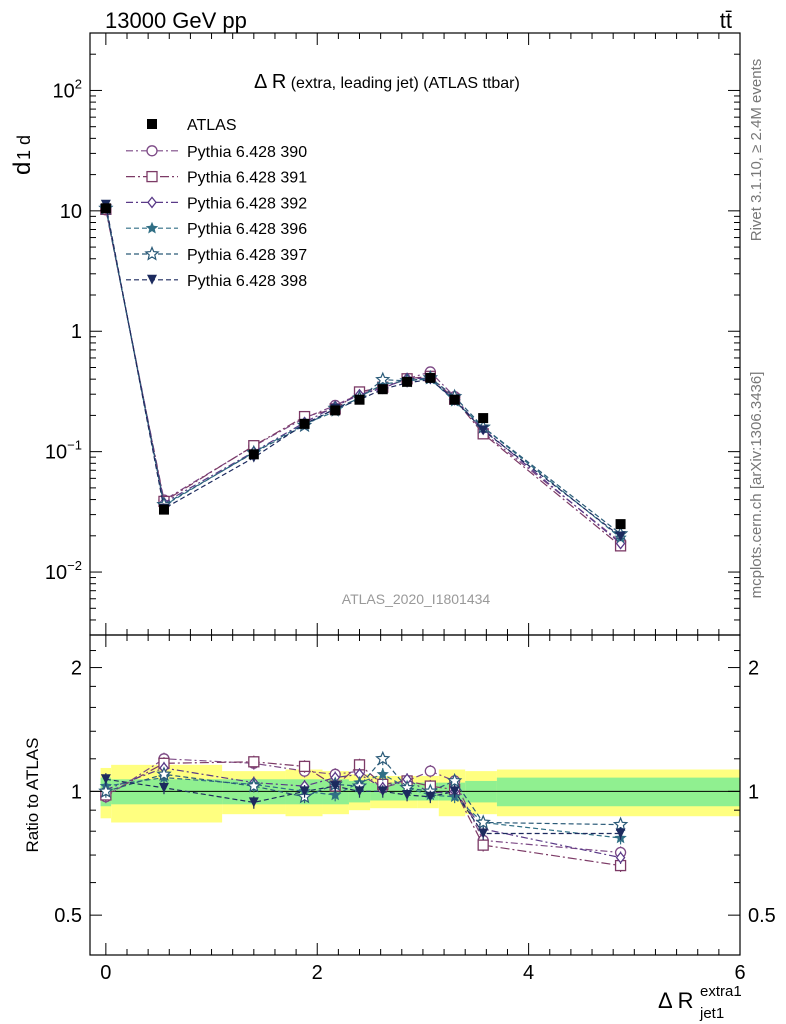 The image size is (786, 1024). Describe the element at coordinates (152, 124) in the screenshot. I see `legend-data-marker` at that location.